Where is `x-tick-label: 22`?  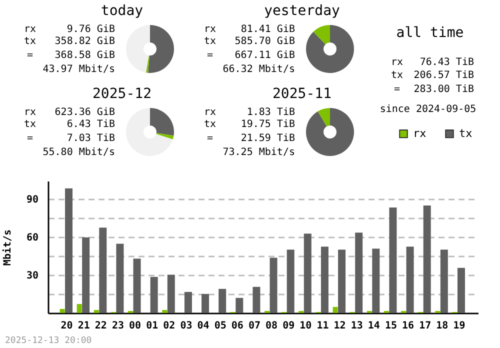
x-tick-label: 22 is located at coordinates (100, 326).